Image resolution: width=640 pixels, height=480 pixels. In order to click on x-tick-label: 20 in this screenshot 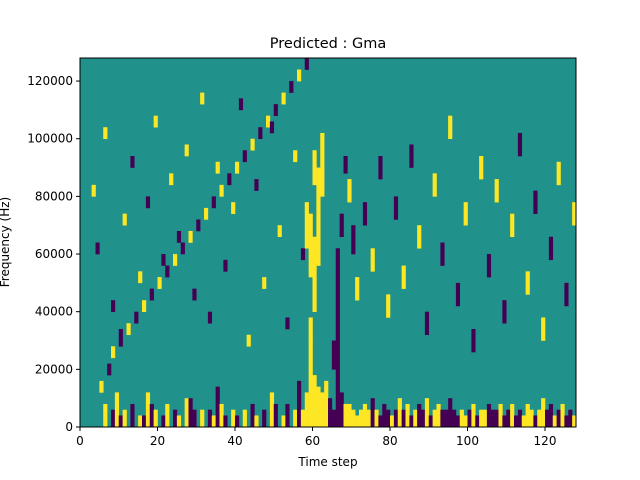, I will do `click(157, 441)`.